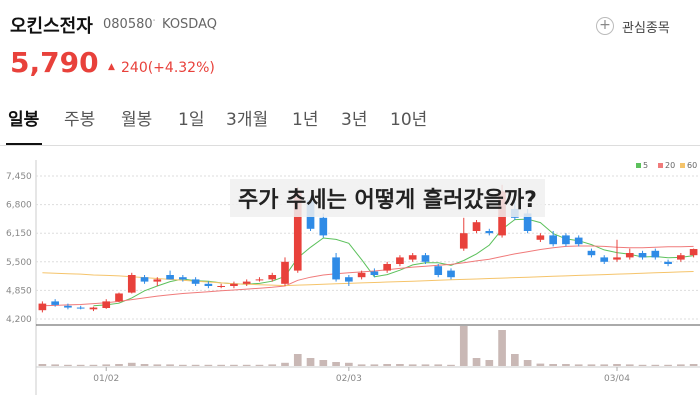 This screenshot has height=400, width=700. What do you see at coordinates (24, 120) in the screenshot?
I see `tab: 일봉` at bounding box center [24, 120].